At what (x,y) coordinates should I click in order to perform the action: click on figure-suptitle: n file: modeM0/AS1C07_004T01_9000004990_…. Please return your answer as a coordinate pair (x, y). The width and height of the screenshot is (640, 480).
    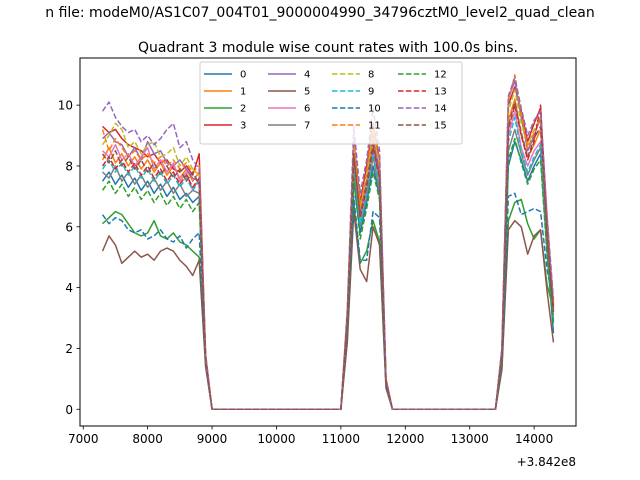
    Looking at the image, I should click on (319, 13).